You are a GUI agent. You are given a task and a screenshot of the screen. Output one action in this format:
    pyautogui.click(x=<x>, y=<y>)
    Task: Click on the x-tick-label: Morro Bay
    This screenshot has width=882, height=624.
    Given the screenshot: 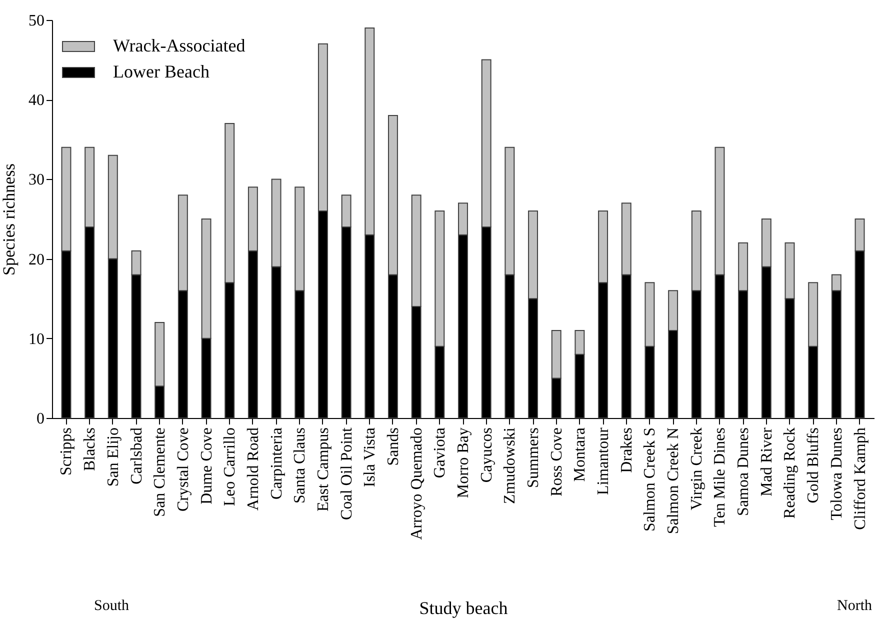 What is the action you would take?
    pyautogui.click(x=463, y=463)
    